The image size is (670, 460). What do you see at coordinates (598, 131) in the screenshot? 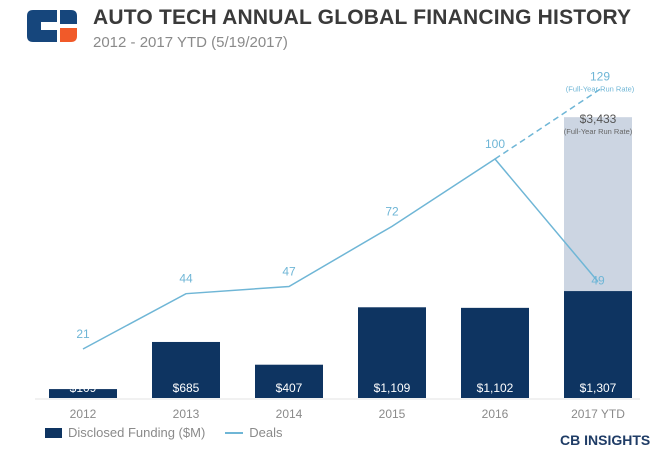
I see `projection-funding-note: (Full-Year Run Rate)` at bounding box center [598, 131].